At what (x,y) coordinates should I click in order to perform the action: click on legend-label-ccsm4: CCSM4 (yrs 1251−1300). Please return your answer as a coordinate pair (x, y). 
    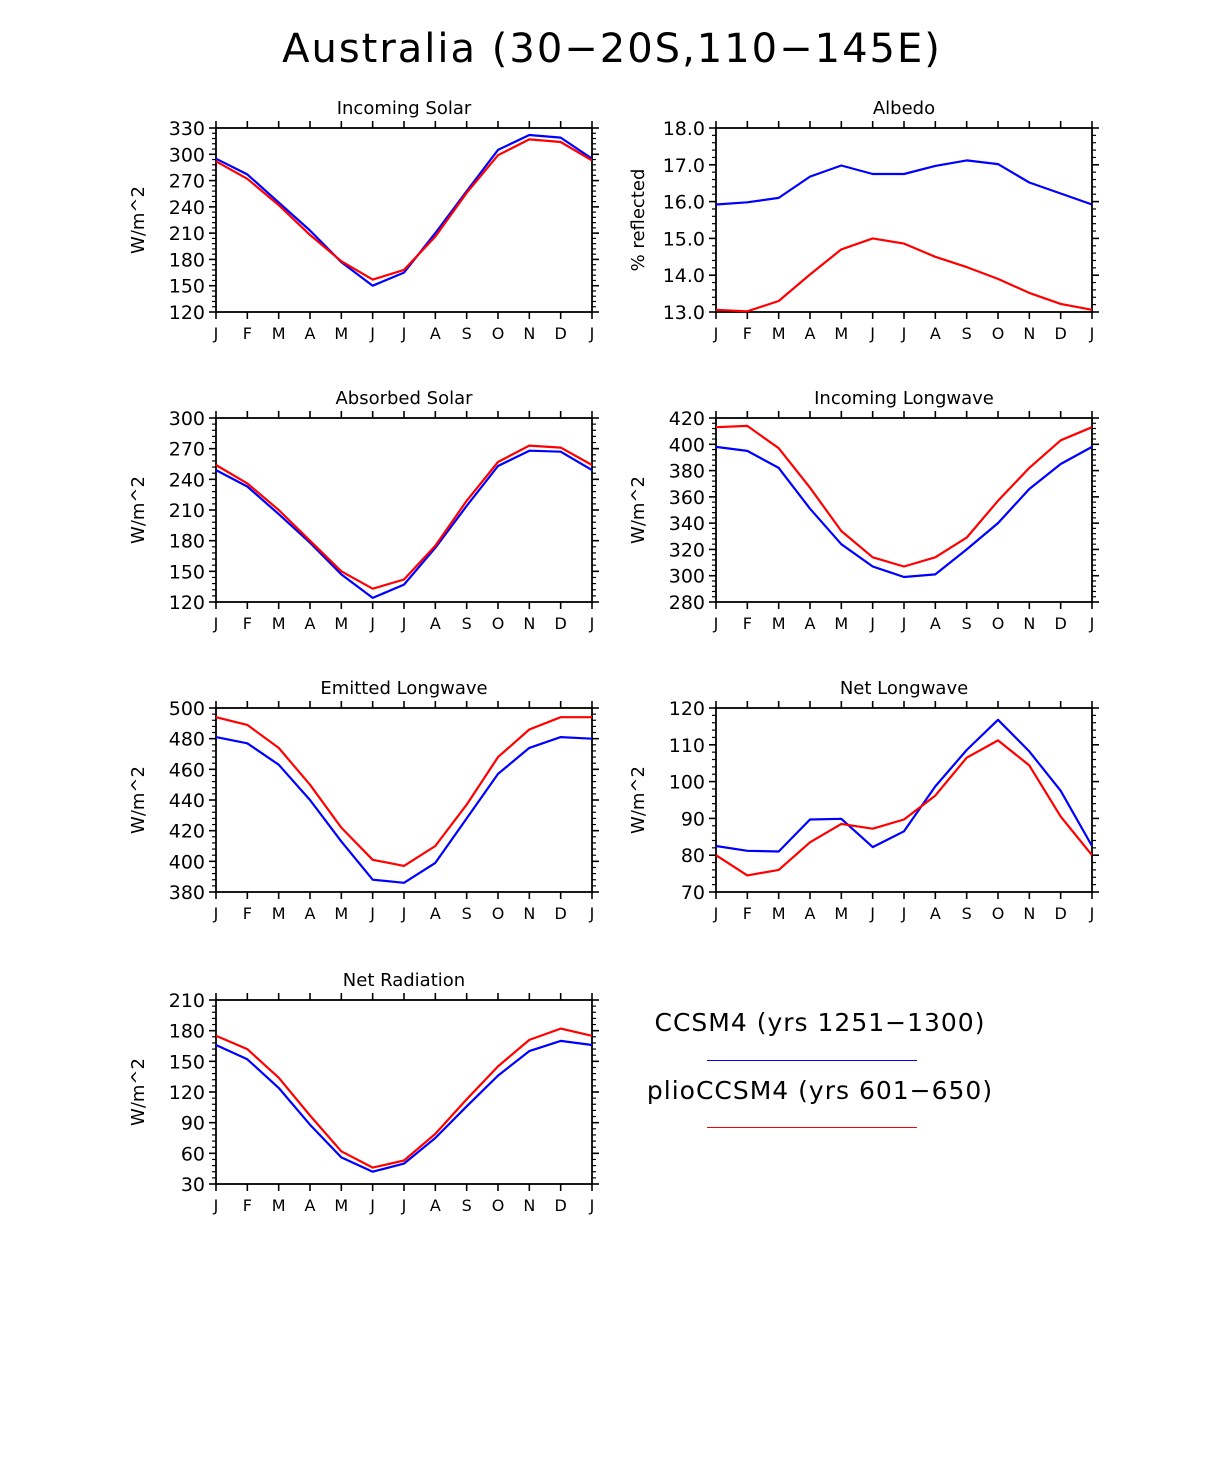
    Looking at the image, I should click on (820, 1022).